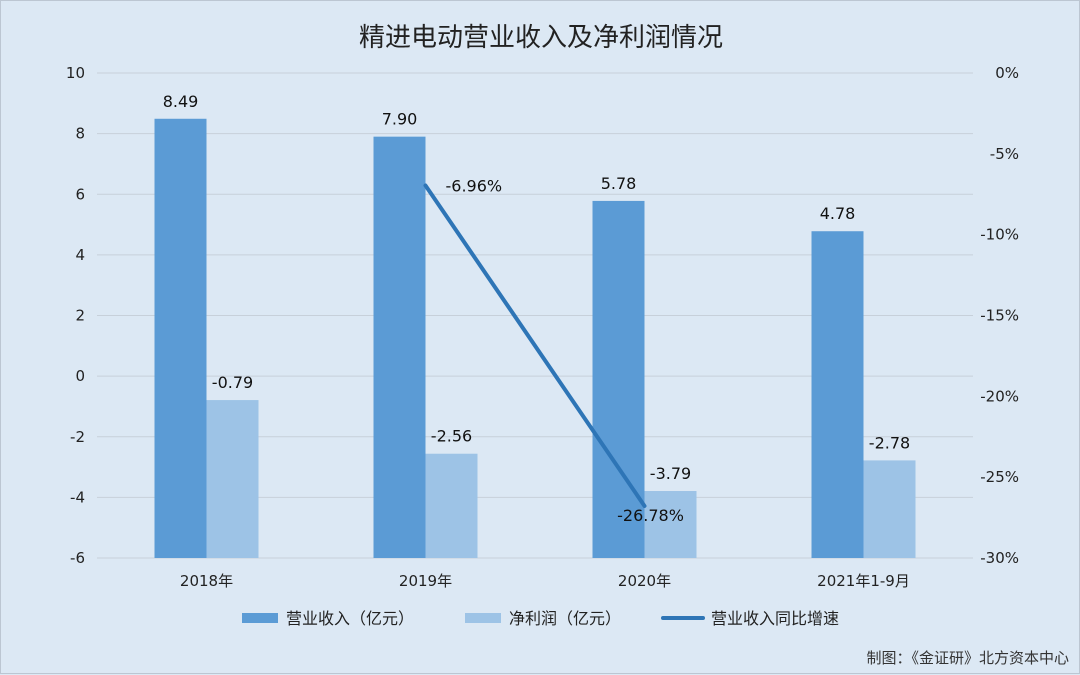 The width and height of the screenshot is (1080, 675). What do you see at coordinates (451, 436) in the screenshot?
I see `profit-data-label: -2.56` at bounding box center [451, 436].